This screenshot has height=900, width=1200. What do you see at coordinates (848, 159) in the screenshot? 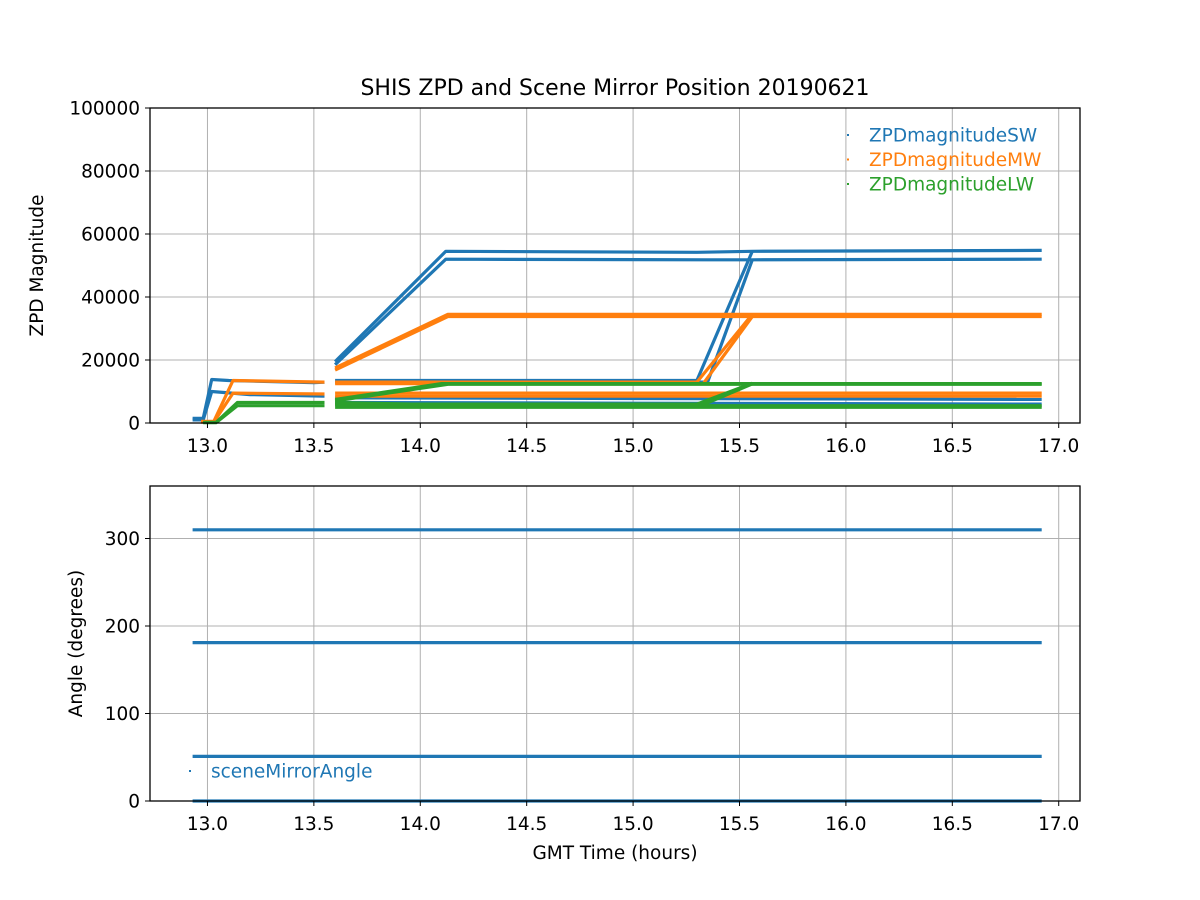
I see `legend-marker-ZPDmagnitudeMW` at bounding box center [848, 159].